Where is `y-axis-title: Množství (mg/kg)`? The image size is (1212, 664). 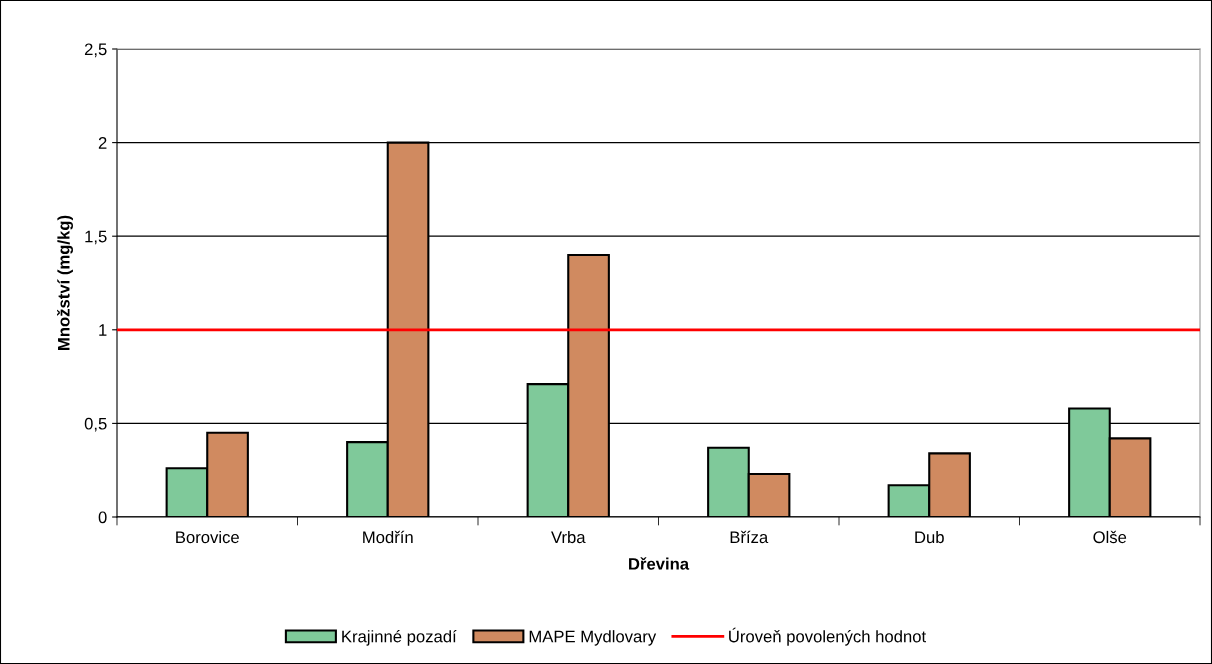
y-axis-title: Množství (mg/kg) is located at coordinates (65, 282).